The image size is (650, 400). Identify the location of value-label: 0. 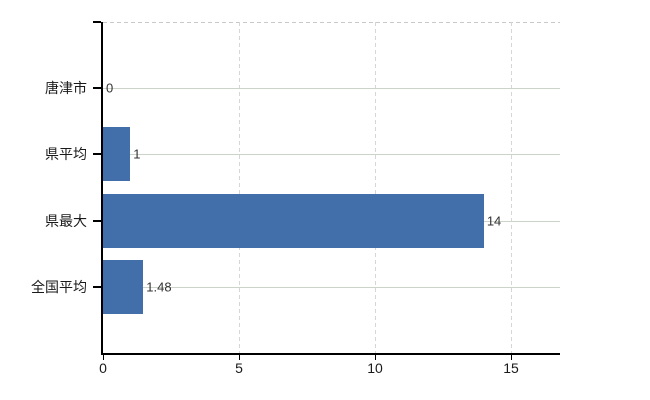
(110, 88).